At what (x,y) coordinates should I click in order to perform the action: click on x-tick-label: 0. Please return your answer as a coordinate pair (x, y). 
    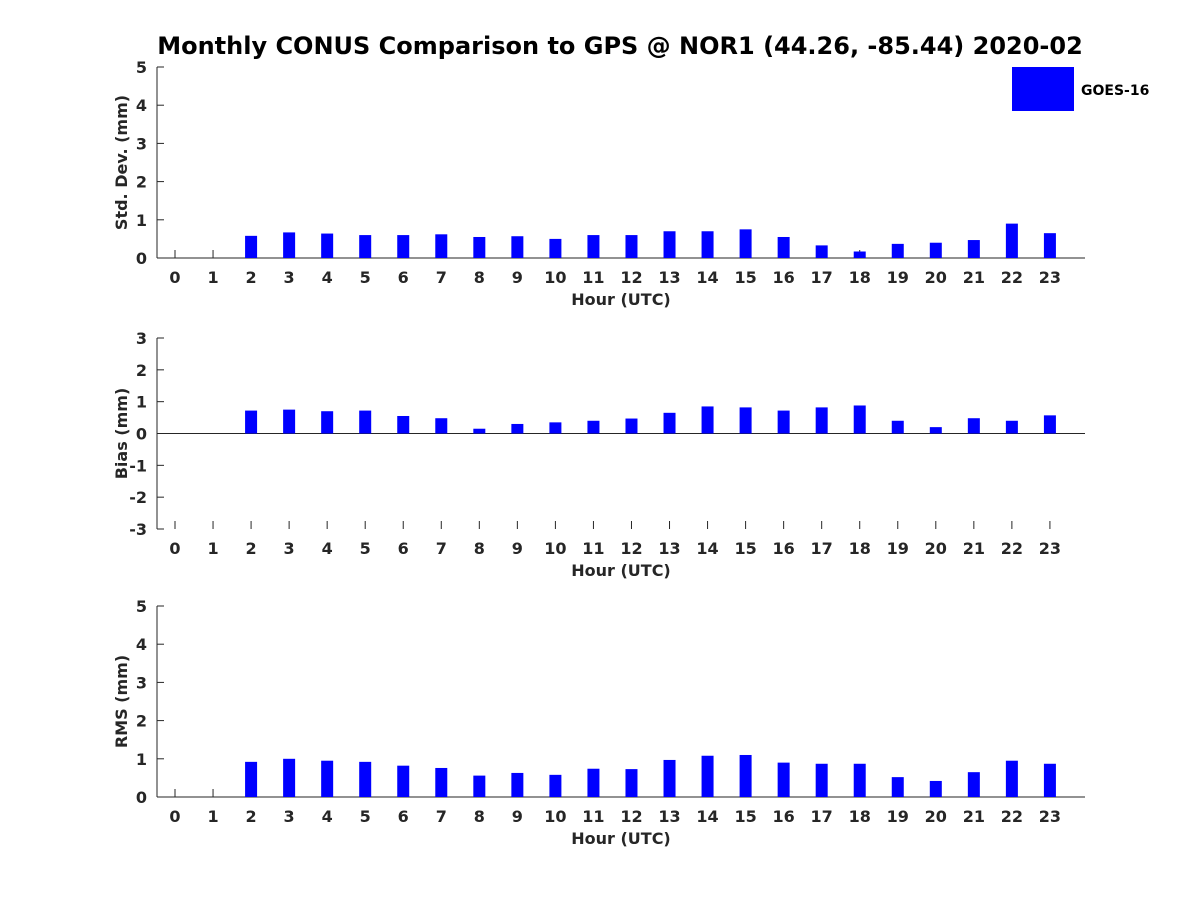
    Looking at the image, I should click on (174, 548).